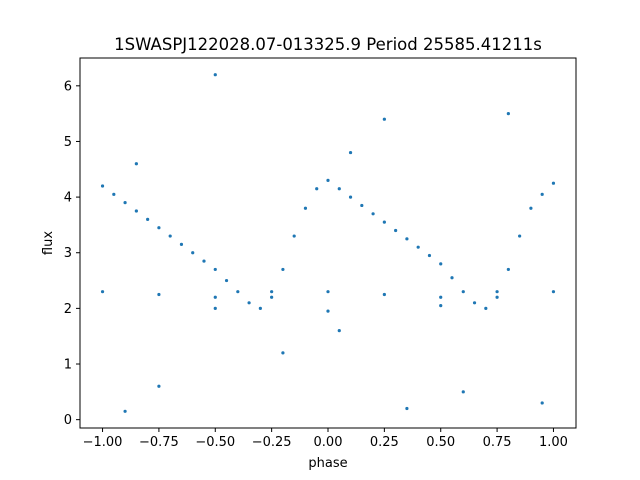  I want to click on x-tick-label: −0.25, so click(272, 442).